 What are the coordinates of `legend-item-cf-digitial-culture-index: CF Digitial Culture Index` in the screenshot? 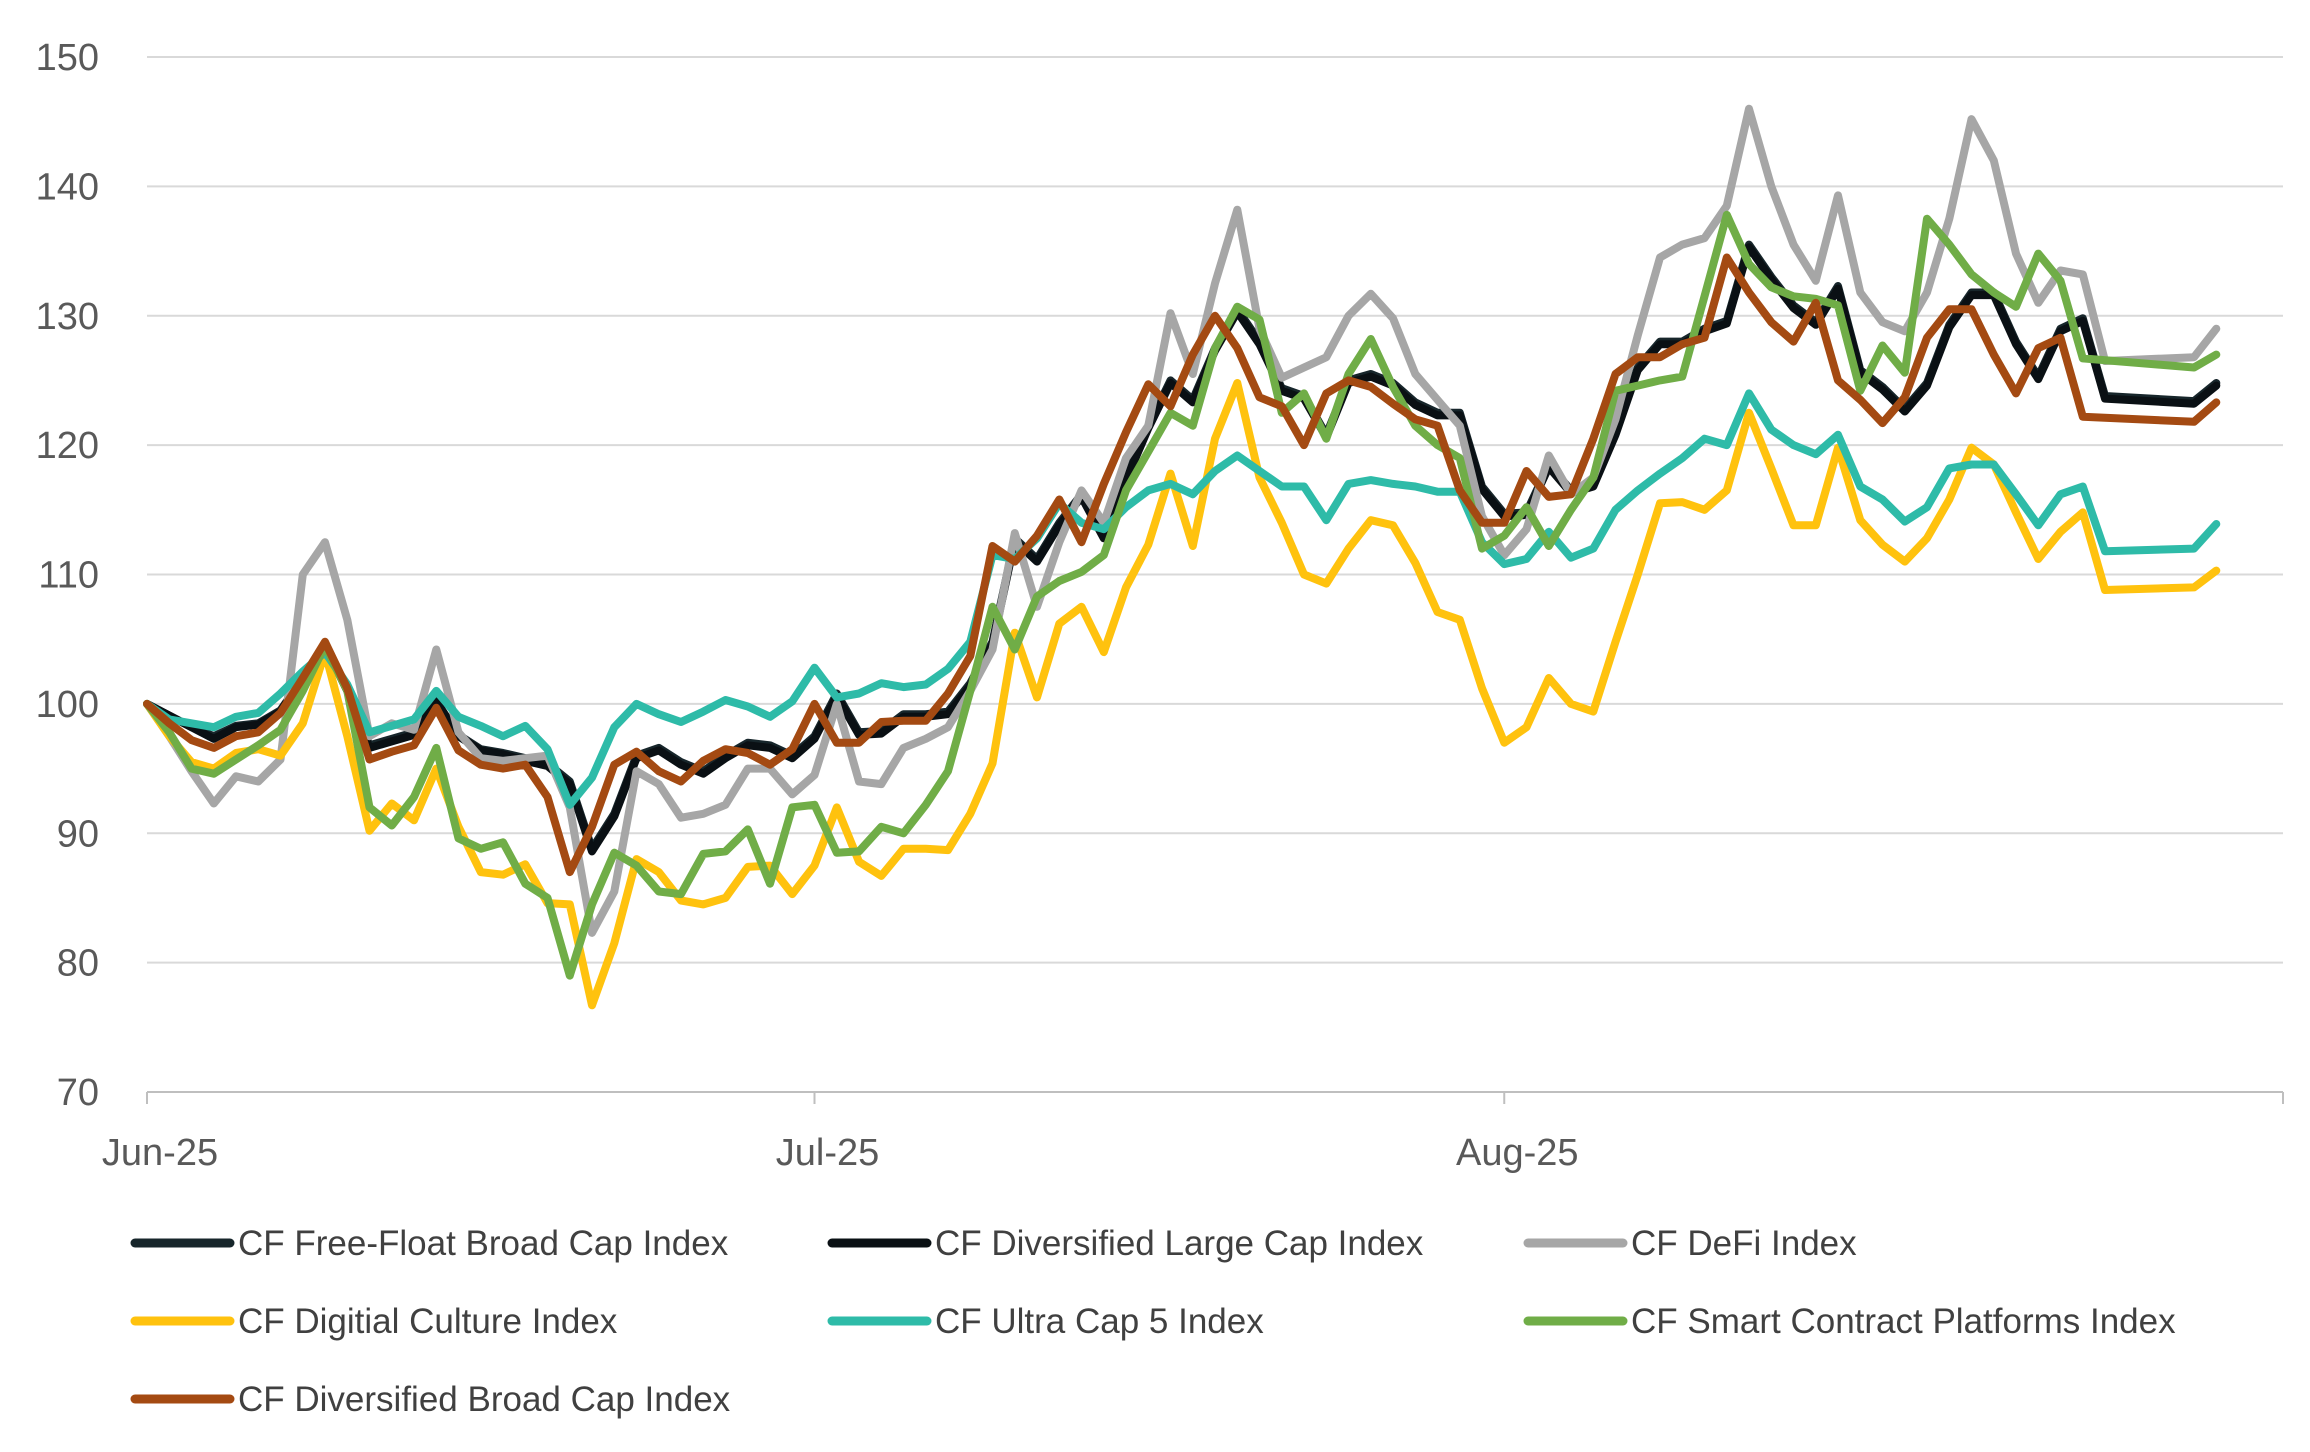 It's located at (374, 1321).